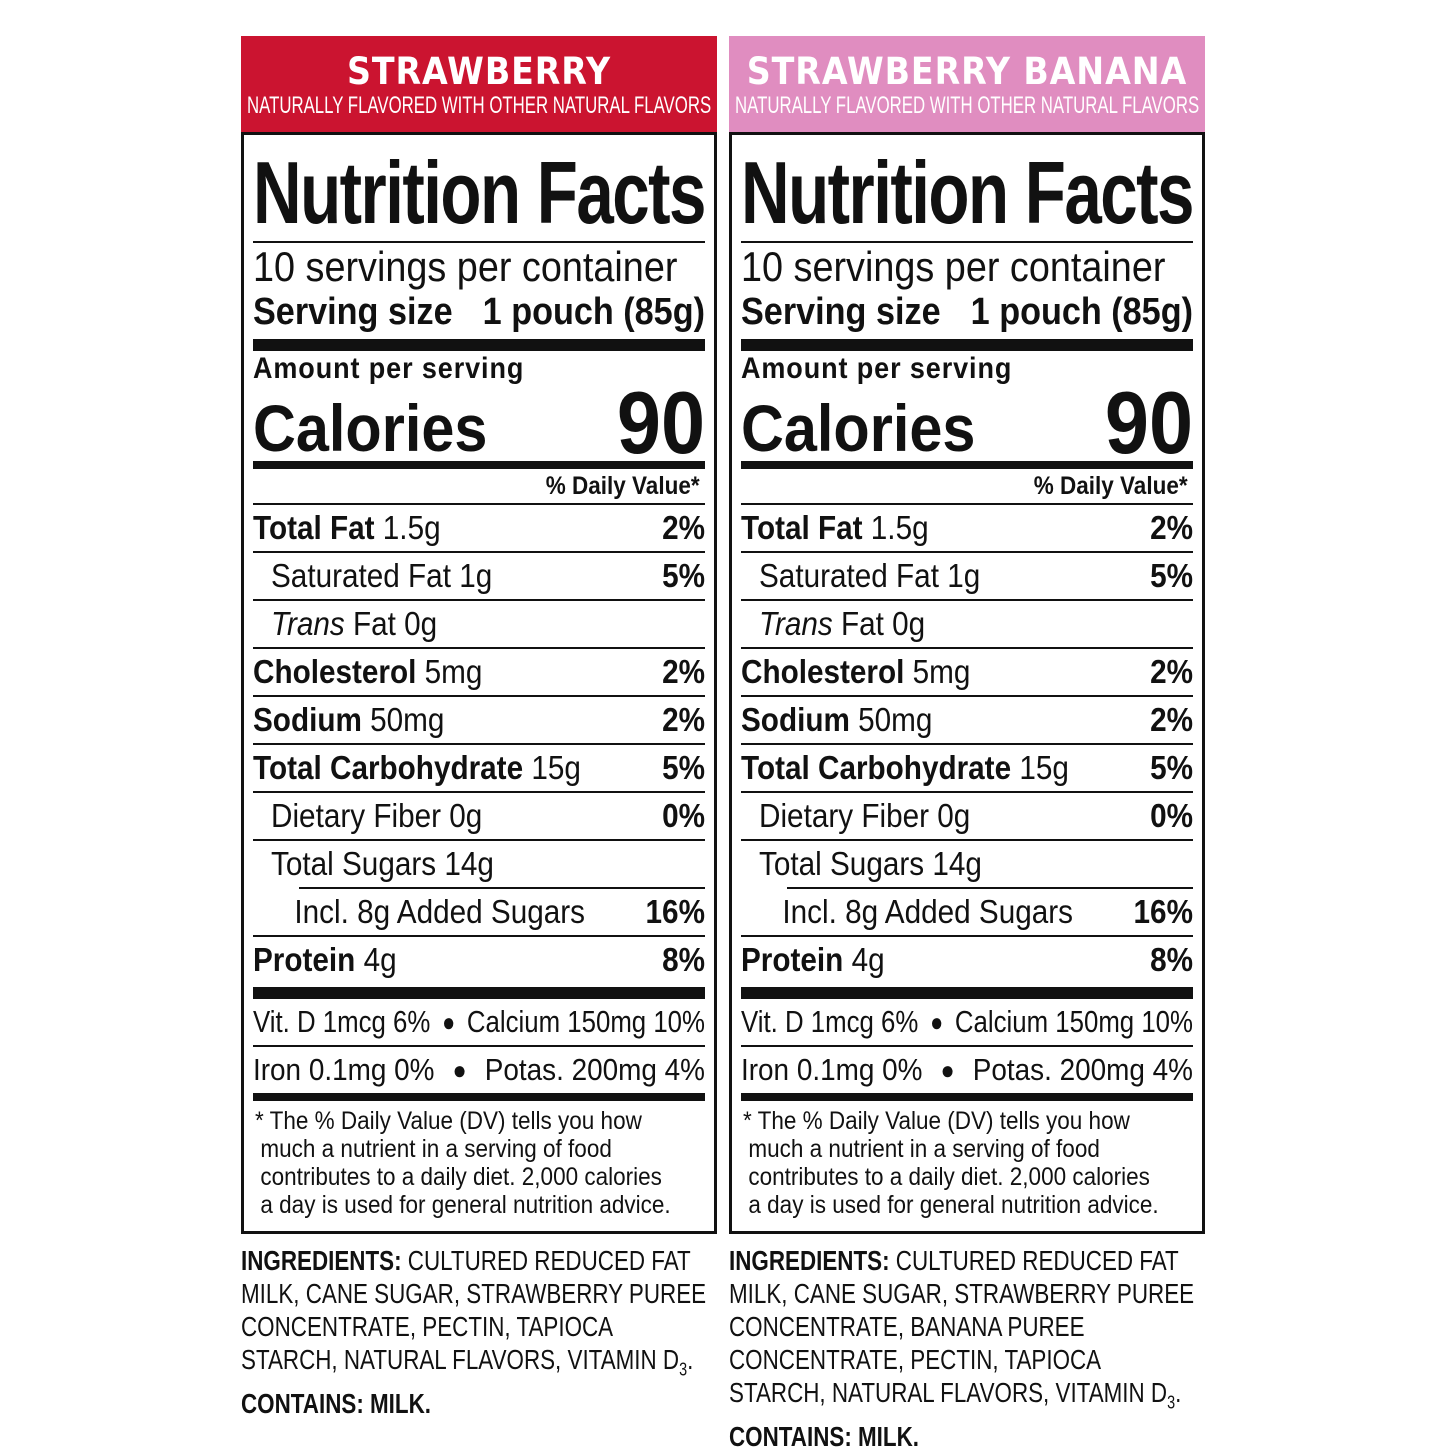 This screenshot has width=1445, height=1453. I want to click on ingredients-label: INGREDIENTS:, so click(321, 1260).